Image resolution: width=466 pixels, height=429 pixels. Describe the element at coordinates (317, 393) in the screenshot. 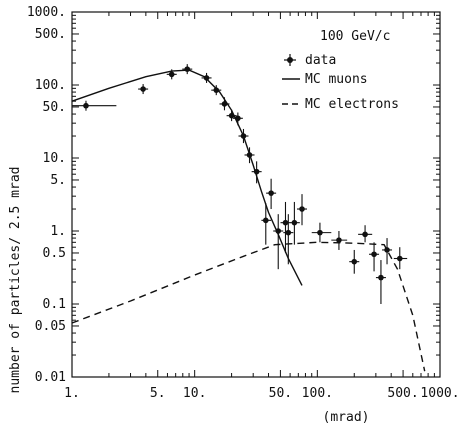

I see `x-tick-label: 100.` at that location.